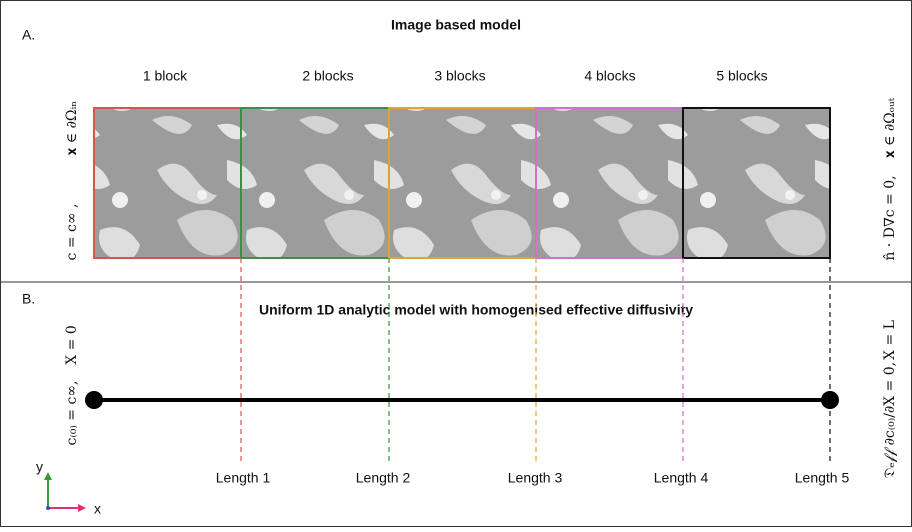  What do you see at coordinates (48, 476) in the screenshot?
I see `y-arrowhead` at bounding box center [48, 476].